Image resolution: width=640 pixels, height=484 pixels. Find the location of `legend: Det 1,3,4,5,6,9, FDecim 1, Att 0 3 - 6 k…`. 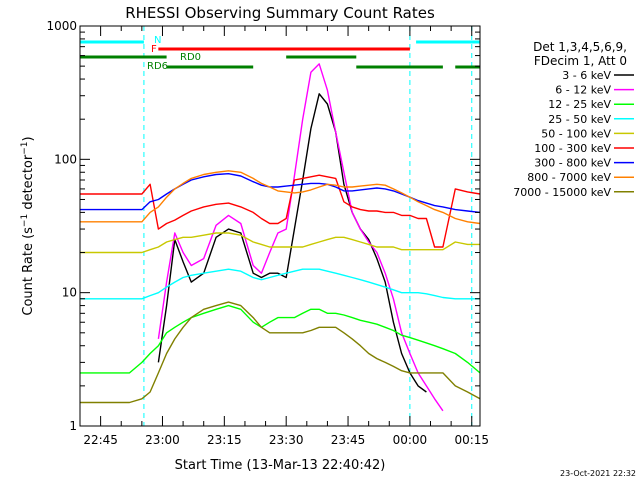

legend: Det 1,3,4,5,6,9, FDecim 1, Att 0 3 - 6 k… is located at coordinates (573, 119).